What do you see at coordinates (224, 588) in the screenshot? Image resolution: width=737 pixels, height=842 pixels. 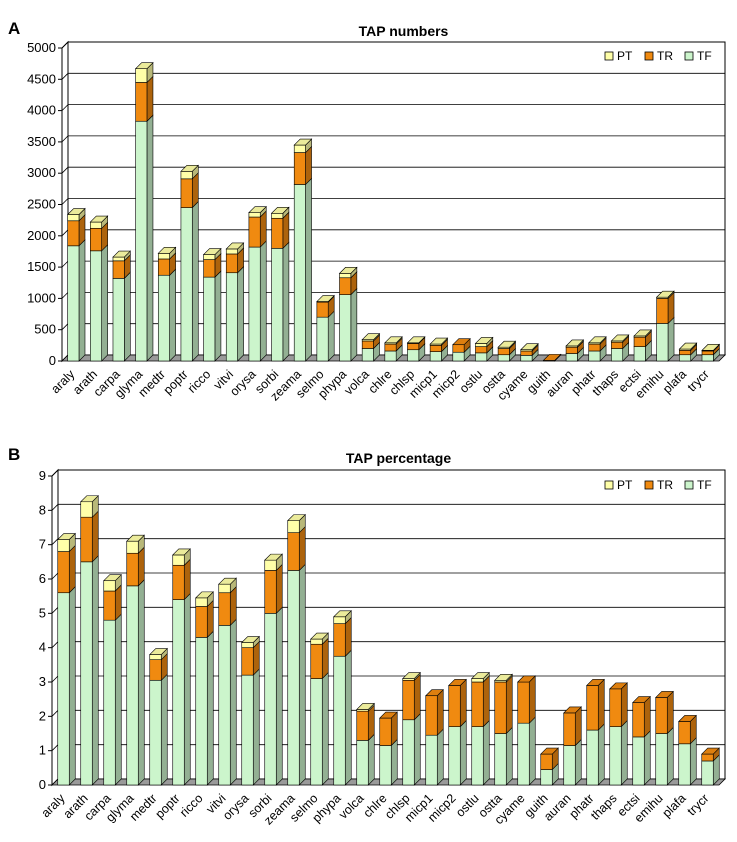 I see `bar-pt-vitvi` at bounding box center [224, 588].